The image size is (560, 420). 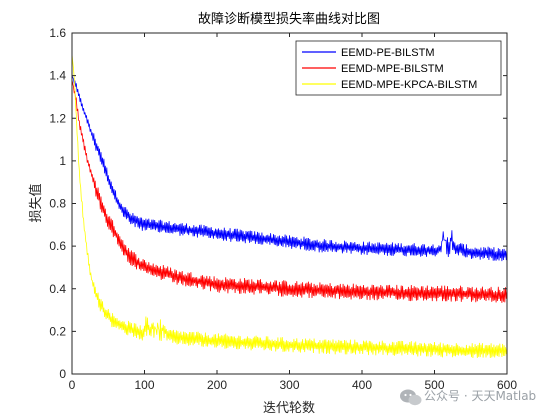 I want to click on legend-label-0: EEMD-PE-BILSTM, so click(x=388, y=53).